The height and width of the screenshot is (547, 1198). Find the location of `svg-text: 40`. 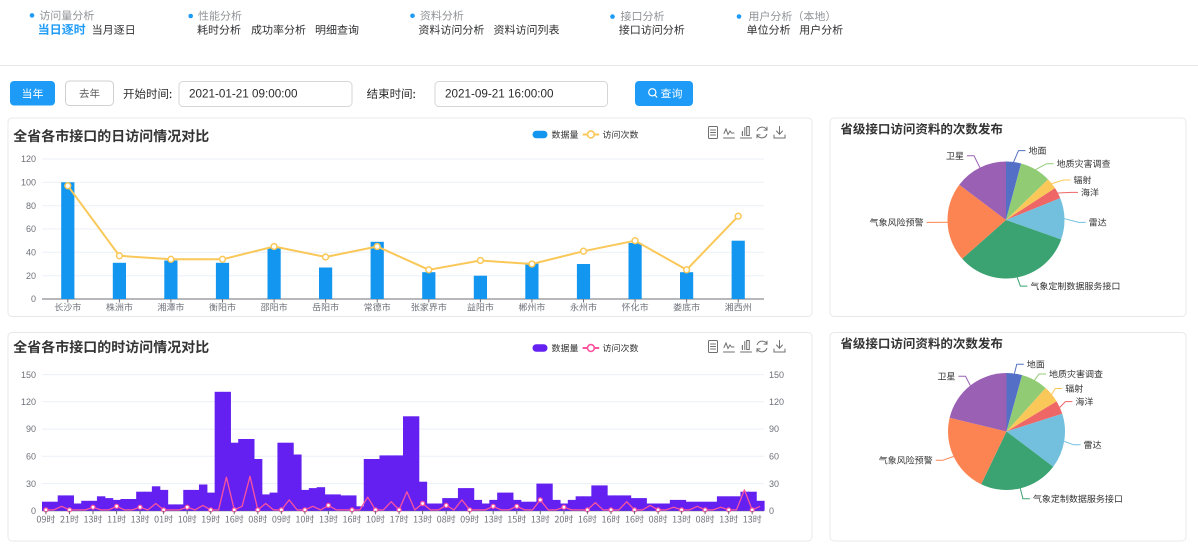

svg-text: 40 is located at coordinates (31, 253).